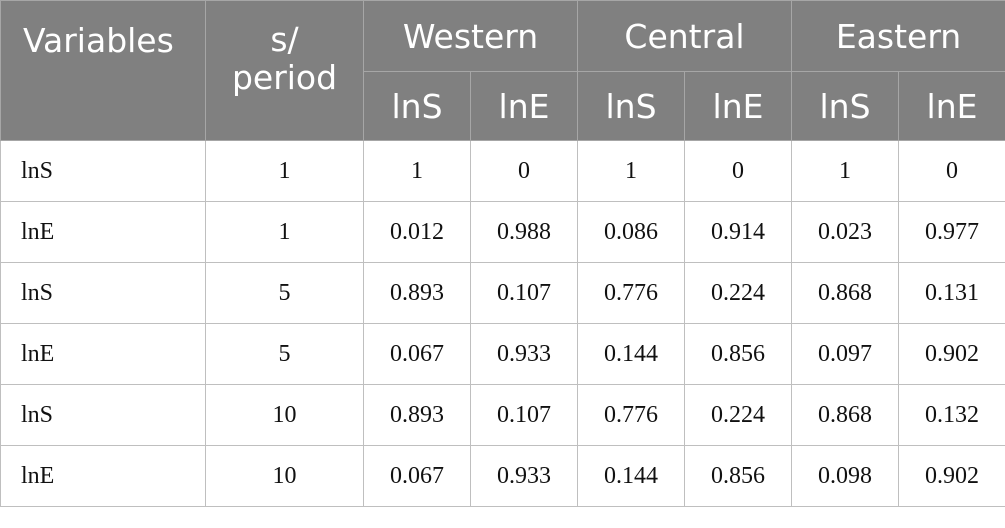 The image size is (1005, 528). What do you see at coordinates (951, 232) in the screenshot?
I see `table-cell: 0.977` at bounding box center [951, 232].